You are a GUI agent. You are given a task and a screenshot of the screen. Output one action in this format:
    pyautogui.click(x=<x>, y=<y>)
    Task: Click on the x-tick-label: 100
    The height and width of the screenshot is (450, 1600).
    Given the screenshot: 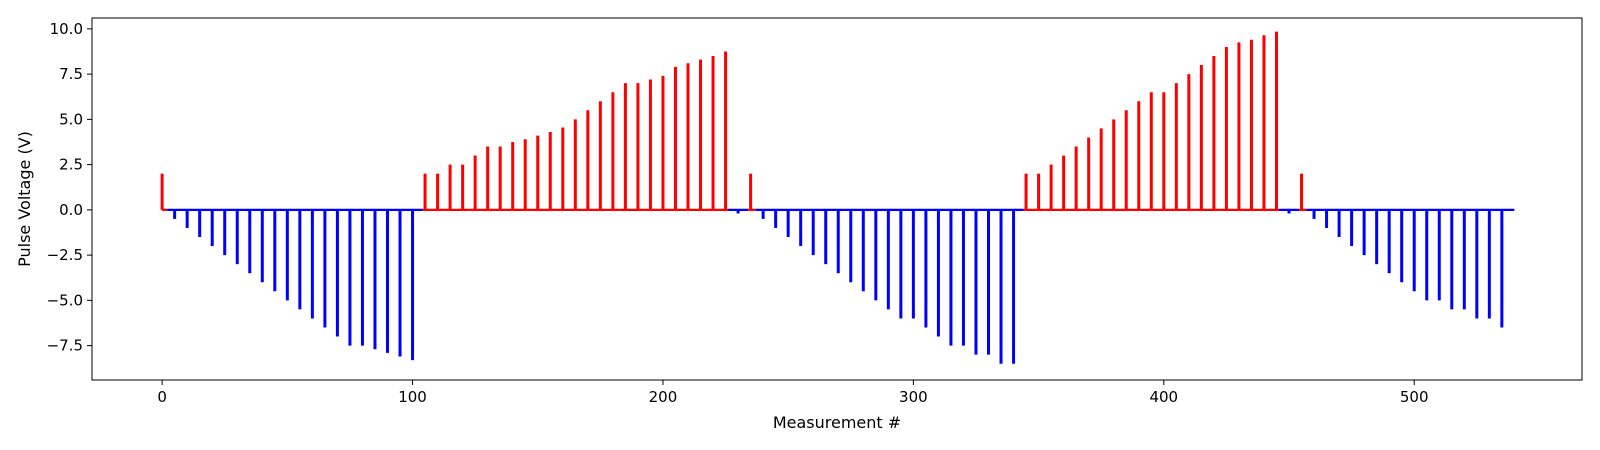 What is the action you would take?
    pyautogui.click(x=412, y=397)
    